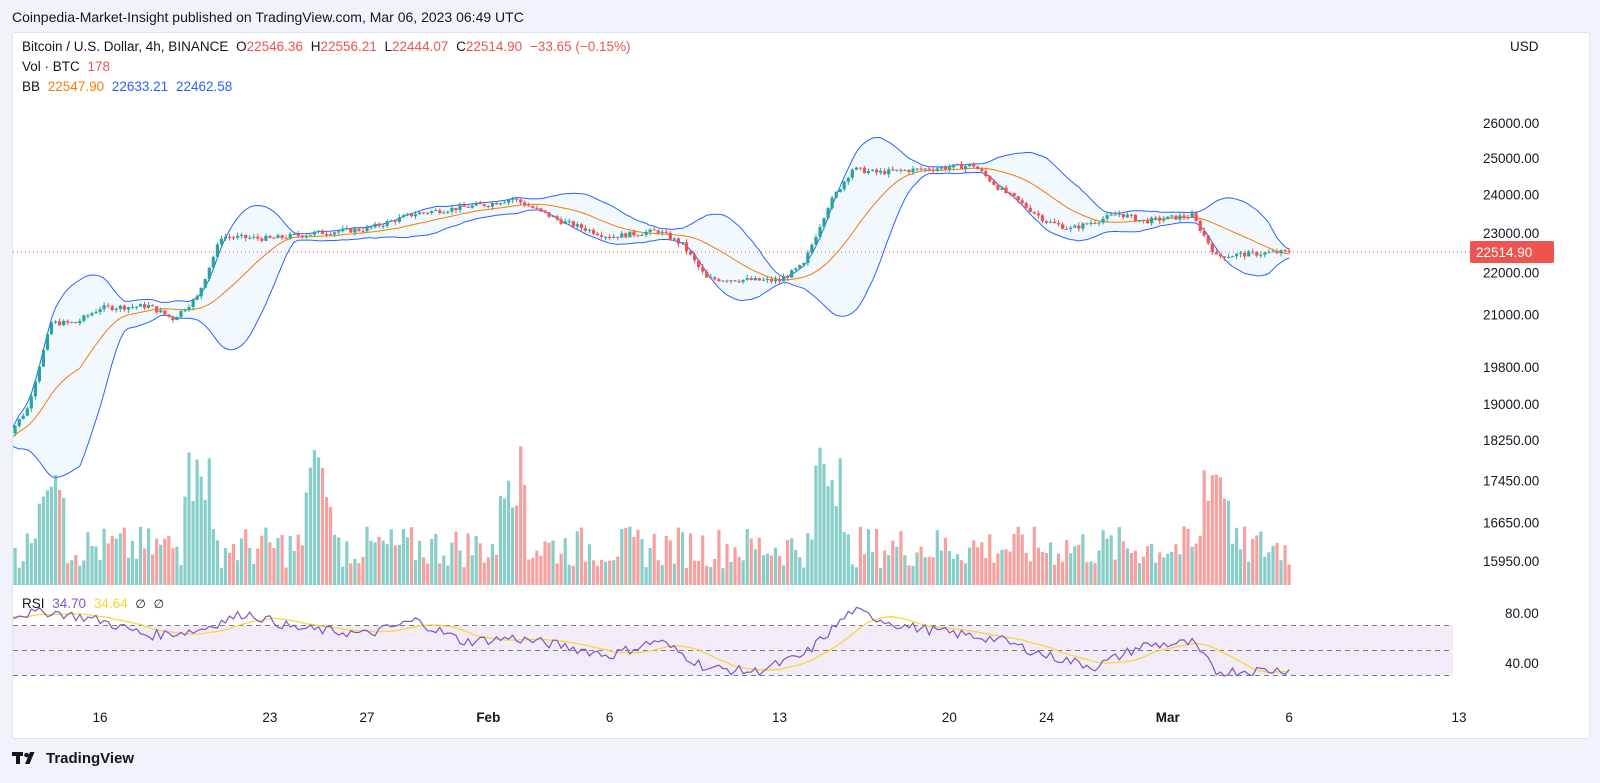 This screenshot has height=783, width=1600. What do you see at coordinates (95, 603) in the screenshot?
I see `rsi-legend: RSI 34.70 34.64 ∅ ∅` at bounding box center [95, 603].